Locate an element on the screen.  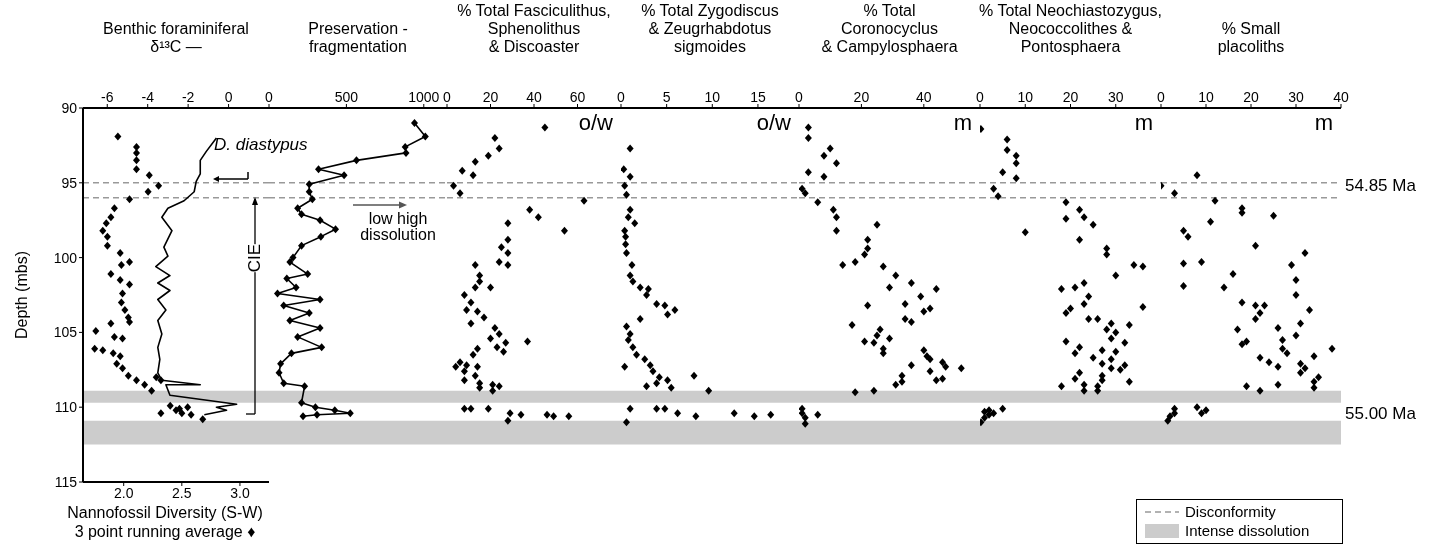
y-tick-label: 100 is located at coordinates (65, 257).